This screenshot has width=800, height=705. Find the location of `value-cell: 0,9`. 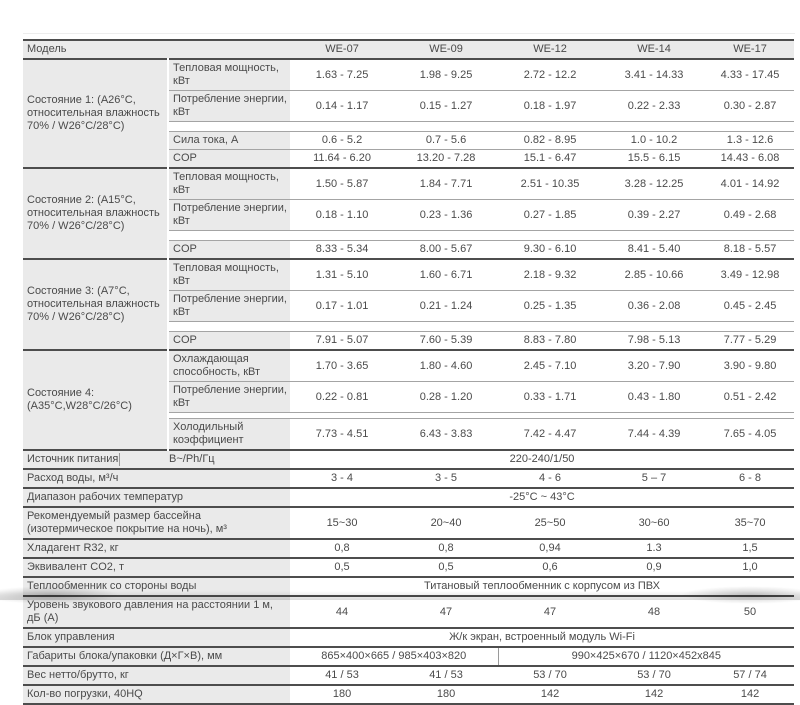

value-cell: 0,9 is located at coordinates (654, 567).